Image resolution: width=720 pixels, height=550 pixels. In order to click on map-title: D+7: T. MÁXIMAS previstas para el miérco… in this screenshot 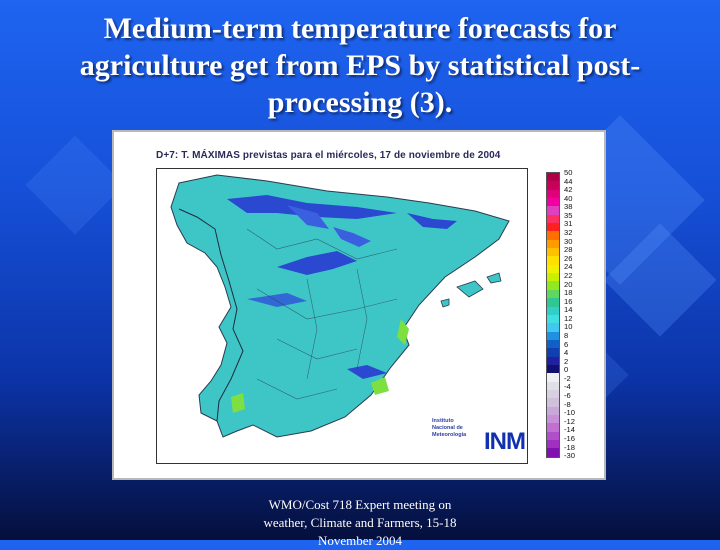, I will do `click(328, 155)`.